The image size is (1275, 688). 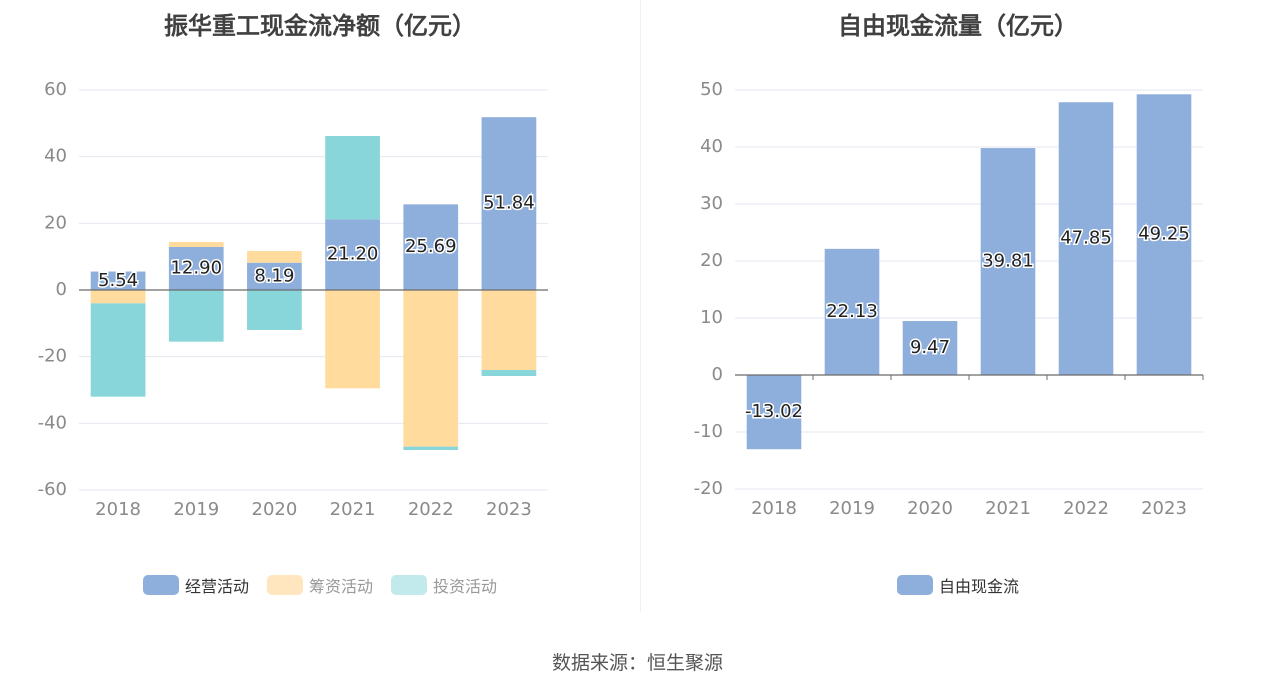 I want to click on legend-item-investing: 投资活动, so click(x=444, y=585).